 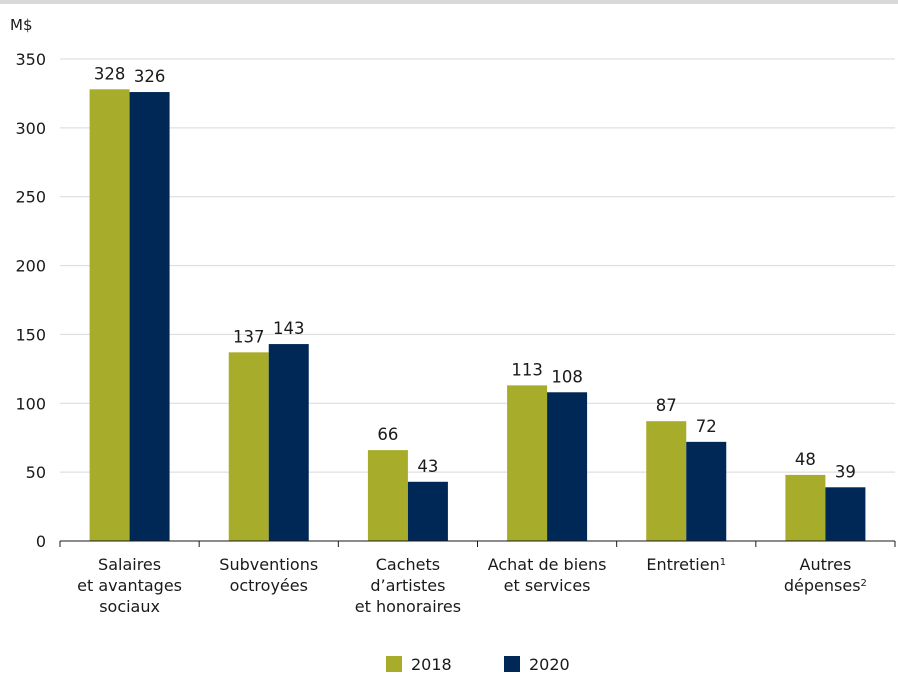 I want to click on category-label: Entretien1, so click(x=686, y=564).